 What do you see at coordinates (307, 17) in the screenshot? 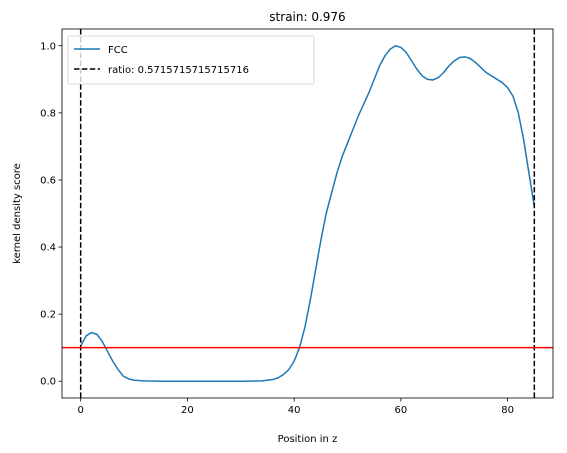
I see `chart-title: strain: 0.976` at bounding box center [307, 17].